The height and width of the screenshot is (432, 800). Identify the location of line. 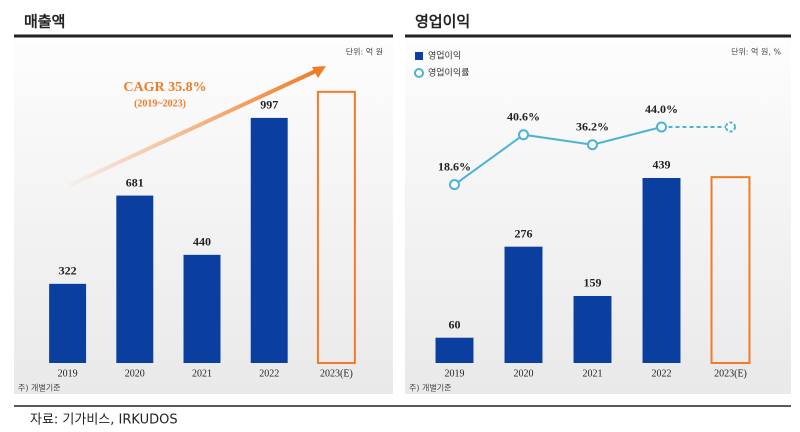
(557, 156).